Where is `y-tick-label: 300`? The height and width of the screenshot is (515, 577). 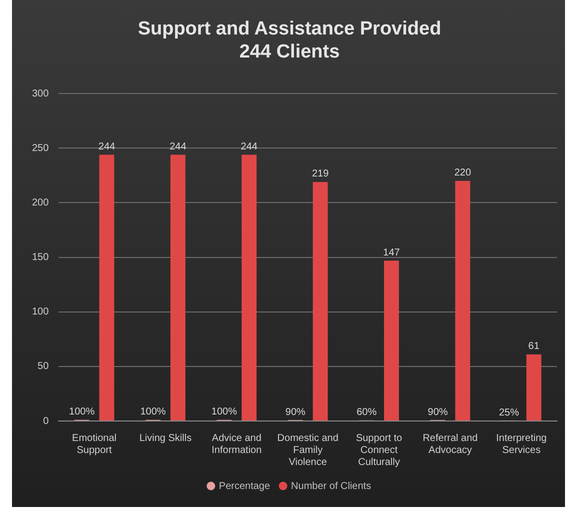
y-tick-label: 300 is located at coordinates (41, 94).